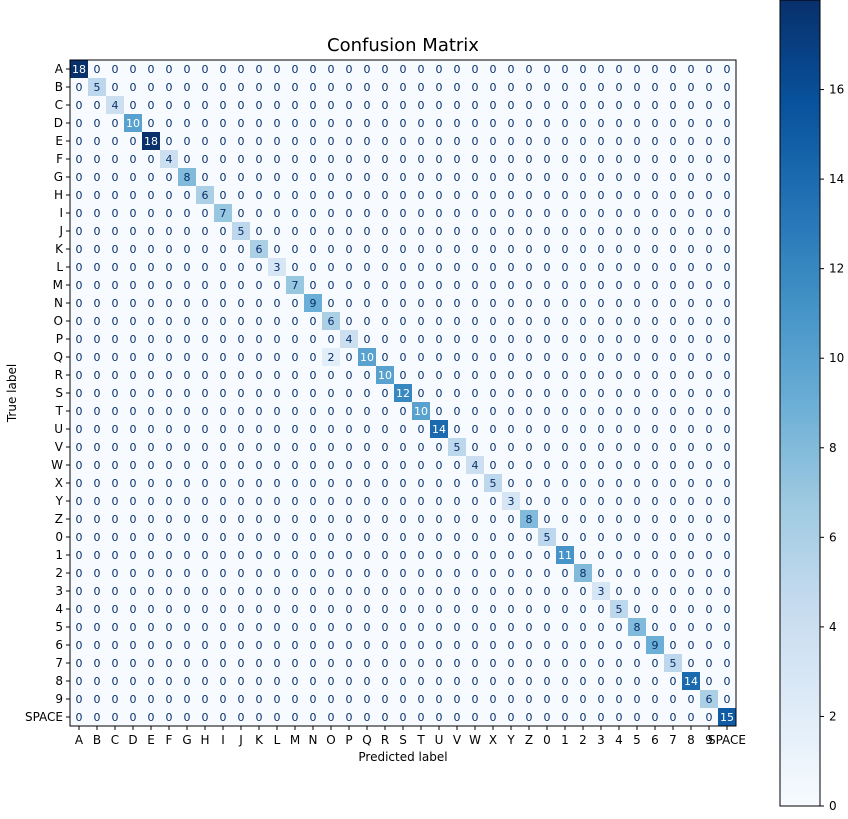  Describe the element at coordinates (205, 195) in the screenshot. I see `cell-value: 6` at that location.